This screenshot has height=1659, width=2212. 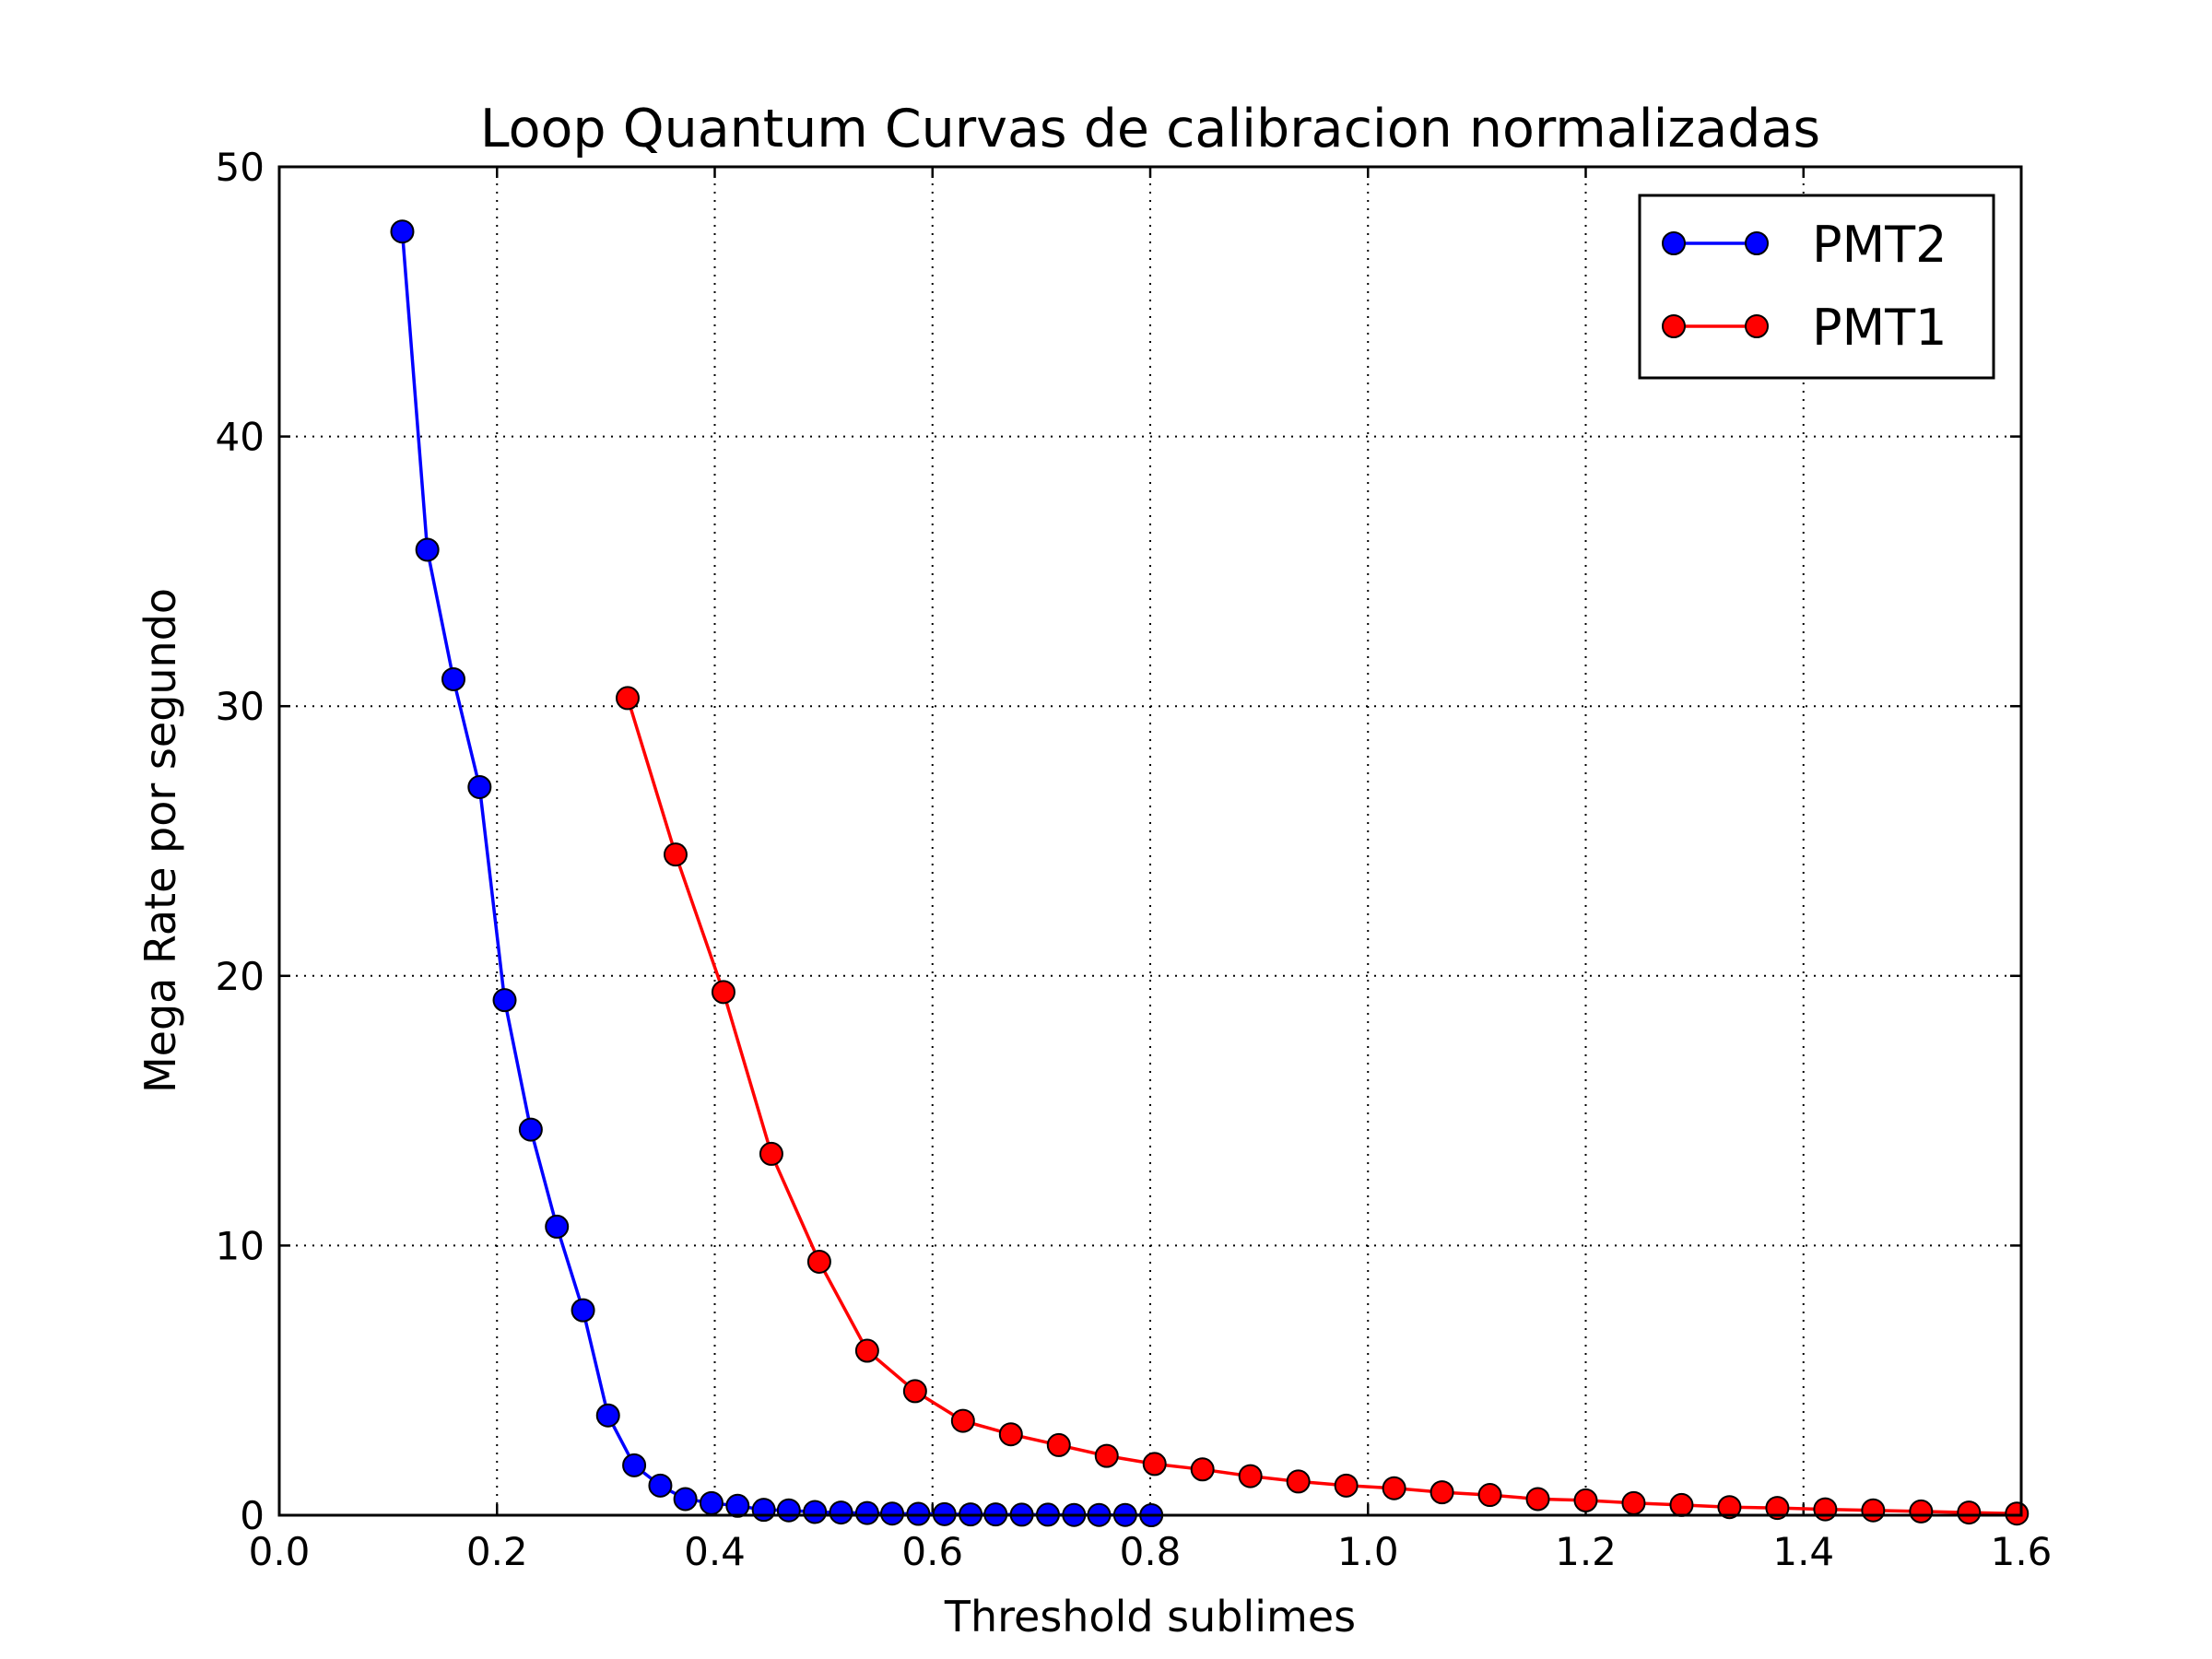 What do you see at coordinates (1151, 1551) in the screenshot?
I see `x-tick-label: 0.8` at bounding box center [1151, 1551].